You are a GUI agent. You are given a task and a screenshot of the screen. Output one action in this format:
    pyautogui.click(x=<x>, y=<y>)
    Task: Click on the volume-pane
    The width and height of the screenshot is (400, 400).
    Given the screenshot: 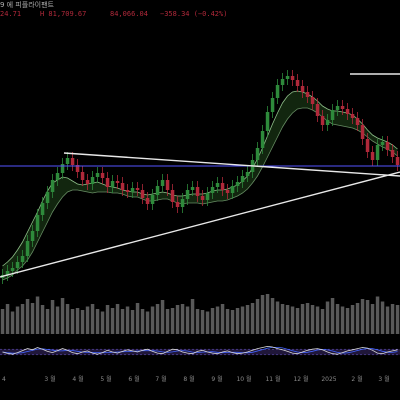 What is the action you would take?
    pyautogui.click(x=200, y=314)
    